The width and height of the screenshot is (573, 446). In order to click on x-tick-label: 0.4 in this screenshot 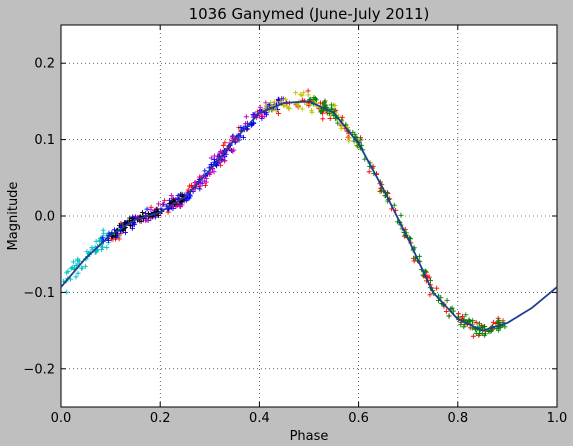, I will do `click(259, 418)`.